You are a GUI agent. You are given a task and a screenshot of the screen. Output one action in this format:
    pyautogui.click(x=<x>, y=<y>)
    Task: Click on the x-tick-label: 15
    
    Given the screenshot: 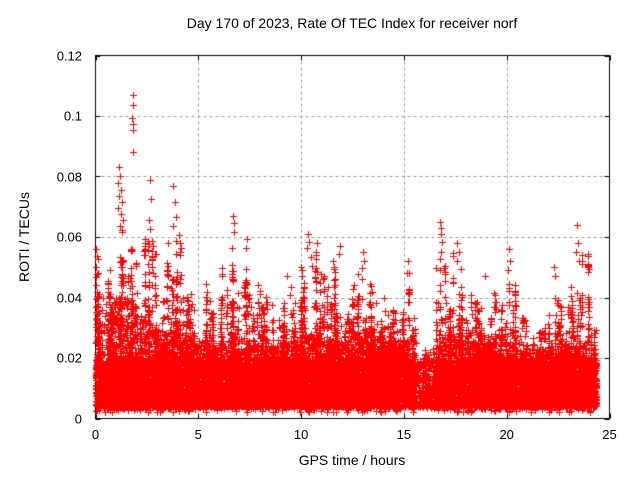 What is the action you would take?
    pyautogui.click(x=404, y=434)
    